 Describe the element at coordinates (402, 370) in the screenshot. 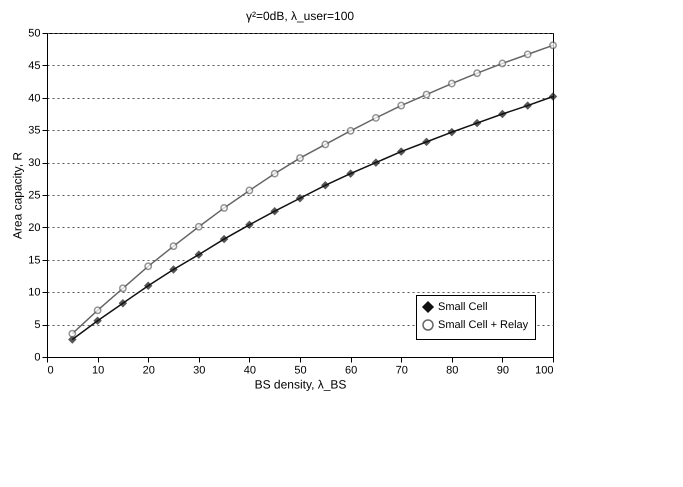

I see `x-tick-label: 70` at that location.